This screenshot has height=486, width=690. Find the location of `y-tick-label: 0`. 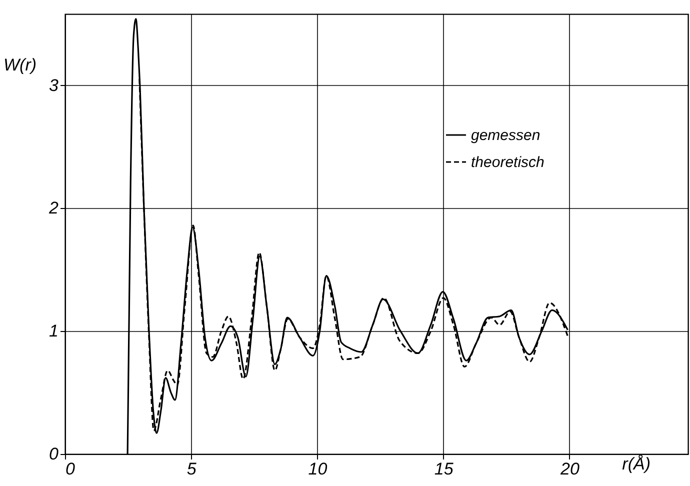

y-tick-label: 0 is located at coordinates (54, 454).